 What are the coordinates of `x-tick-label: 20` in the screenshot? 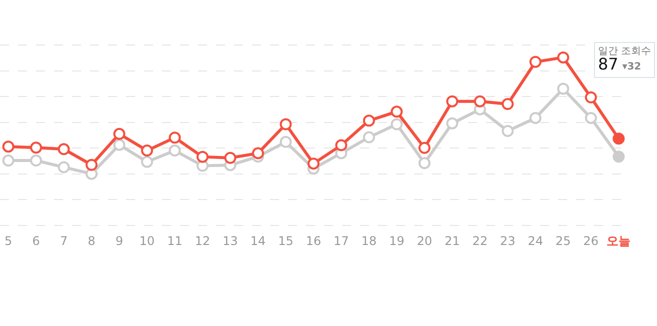 It's located at (424, 241).